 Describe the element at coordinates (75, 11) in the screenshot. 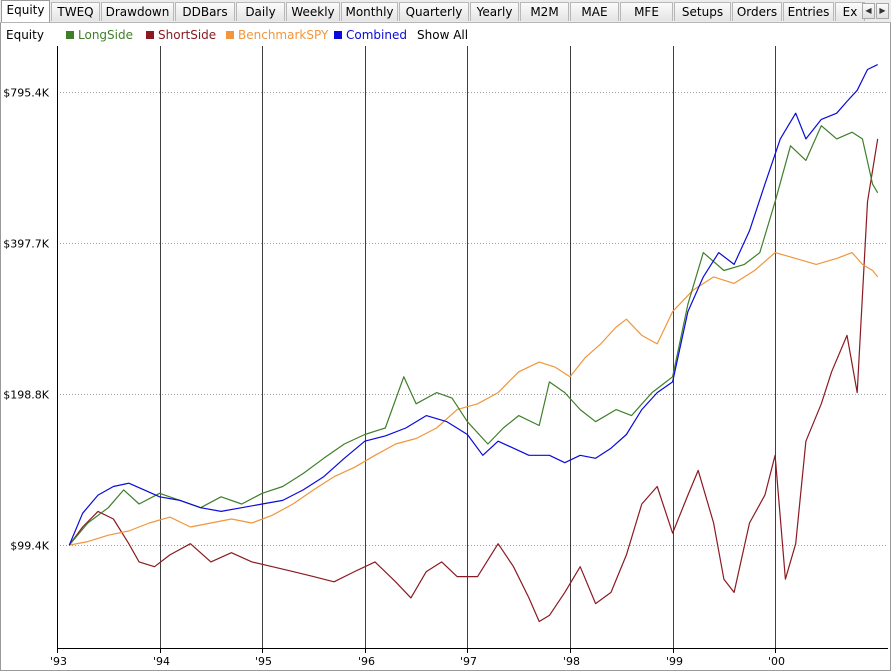

I see `tab-tweq: TWEQ` at that location.